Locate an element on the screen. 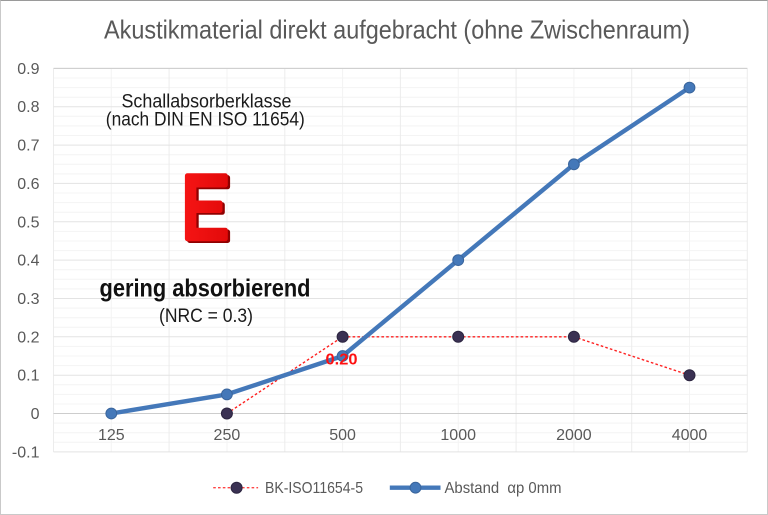 This screenshot has width=768, height=515. svg-text: 250 is located at coordinates (227, 435).